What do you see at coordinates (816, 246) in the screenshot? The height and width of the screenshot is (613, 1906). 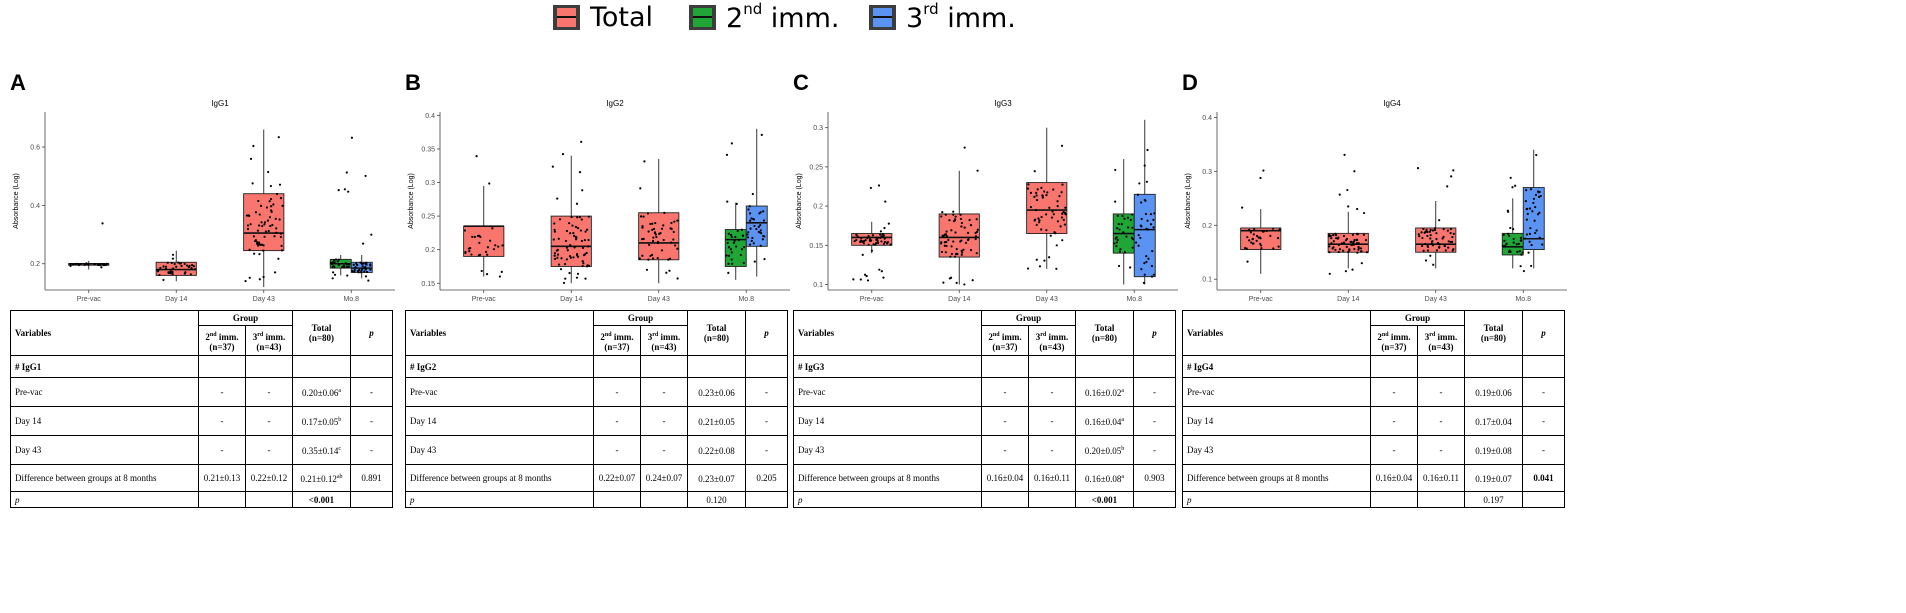 I see `y-tick-label: 0.15` at bounding box center [816, 246].